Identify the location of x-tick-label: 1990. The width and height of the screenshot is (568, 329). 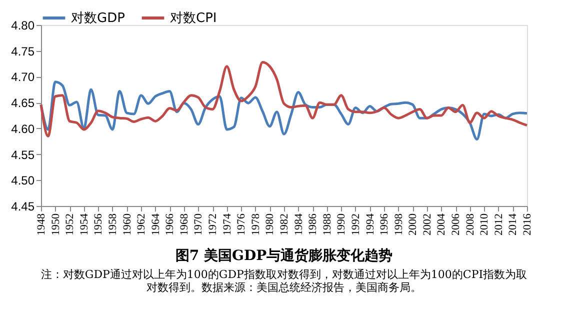
(342, 224).